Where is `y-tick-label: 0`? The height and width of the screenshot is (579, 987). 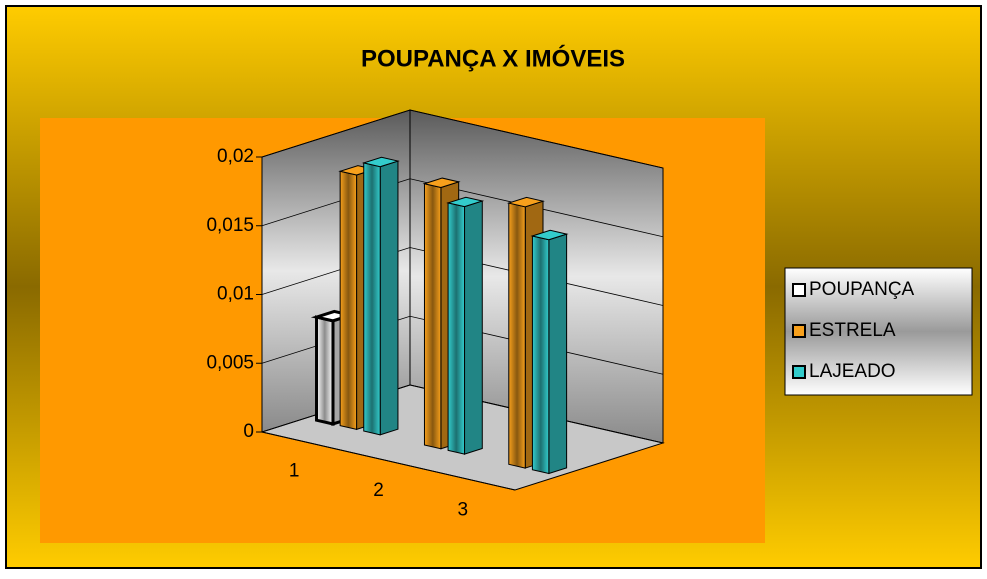
y-tick-label: 0 is located at coordinates (248, 431).